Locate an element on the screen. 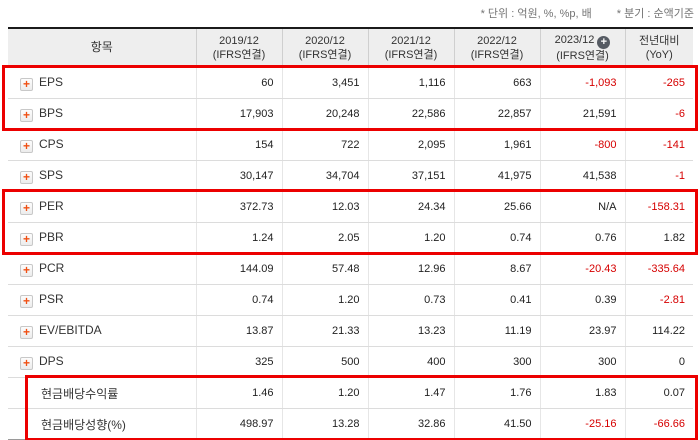 The height and width of the screenshot is (440, 700). table-row: + DPS 325 500 400 300 300 0 is located at coordinates (350, 362).